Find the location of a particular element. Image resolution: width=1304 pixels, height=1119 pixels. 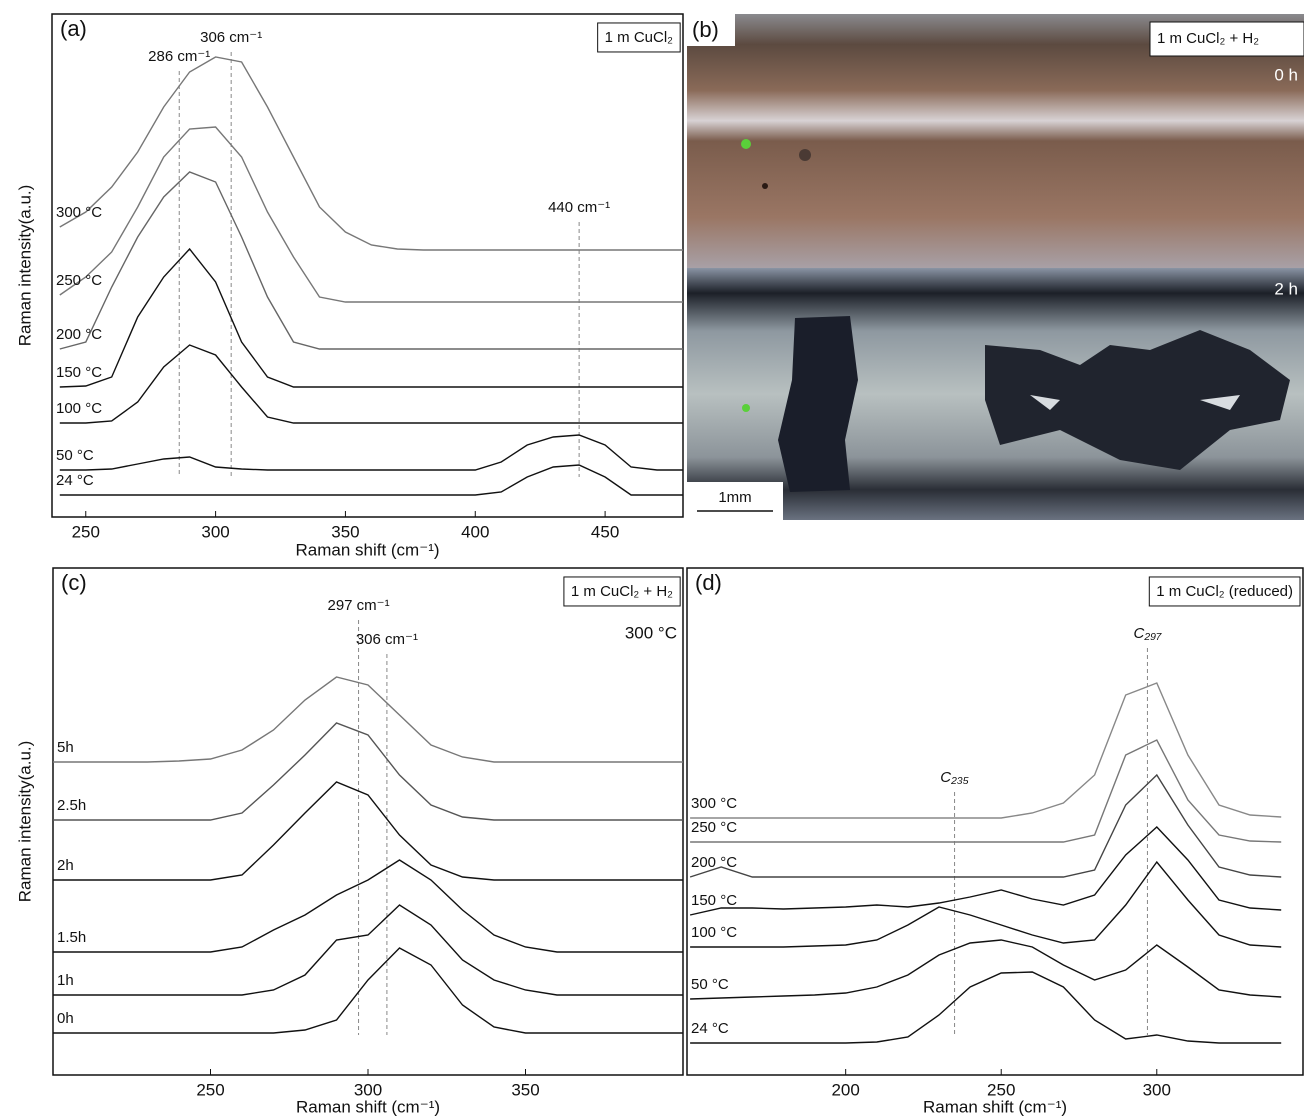

annotation: 286 cm⁻¹ is located at coordinates (179, 56).